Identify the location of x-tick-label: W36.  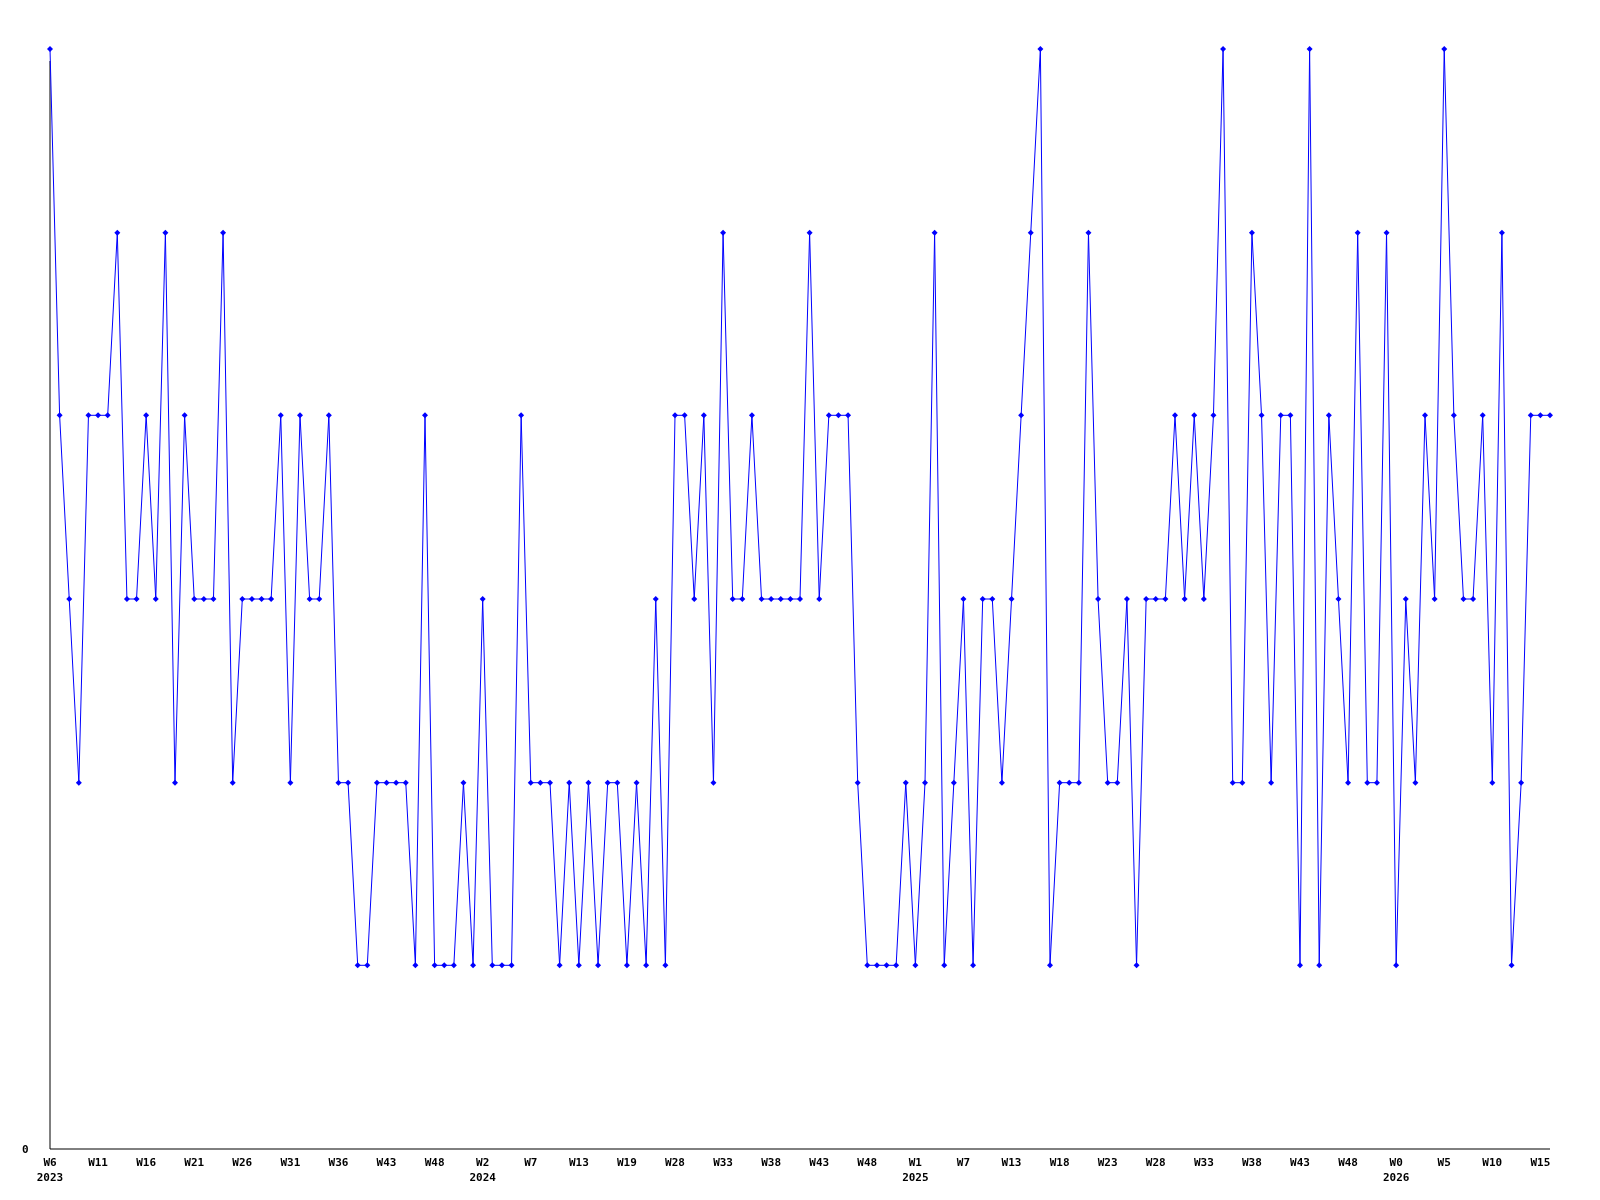
(338, 1162).